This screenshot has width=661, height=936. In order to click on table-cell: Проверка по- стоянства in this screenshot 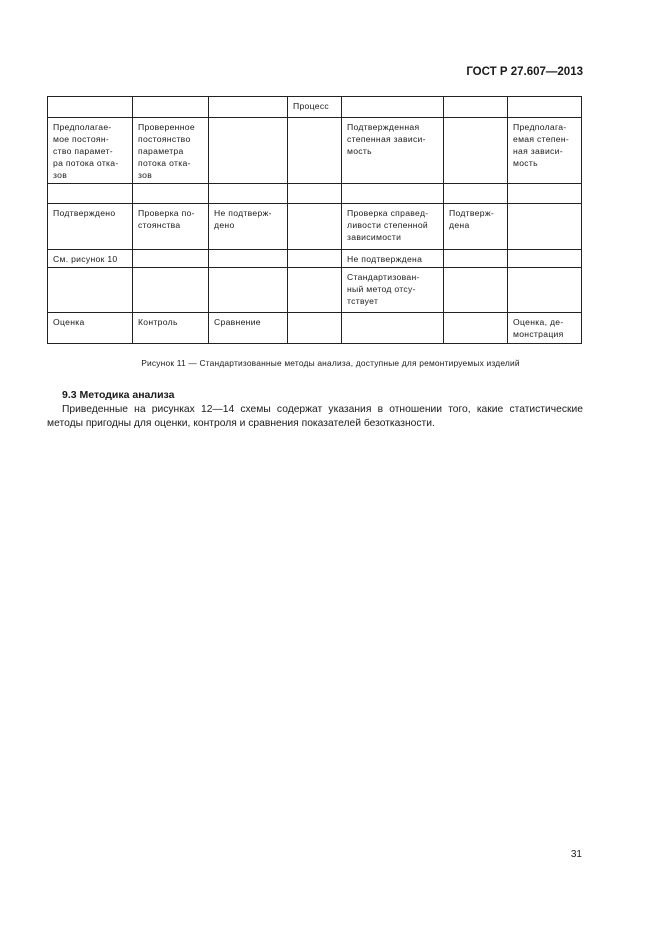, I will do `click(170, 226)`.